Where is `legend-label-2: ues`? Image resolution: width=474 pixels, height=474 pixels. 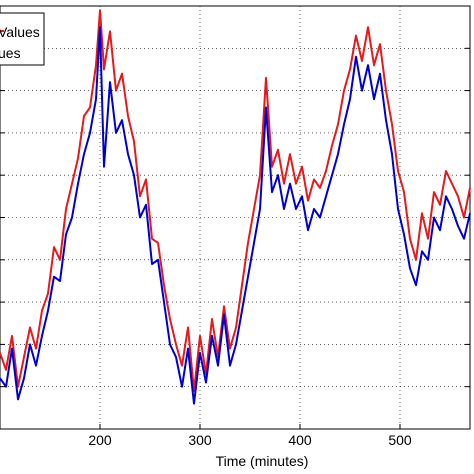 legend-label-2: ues is located at coordinates (10, 53).